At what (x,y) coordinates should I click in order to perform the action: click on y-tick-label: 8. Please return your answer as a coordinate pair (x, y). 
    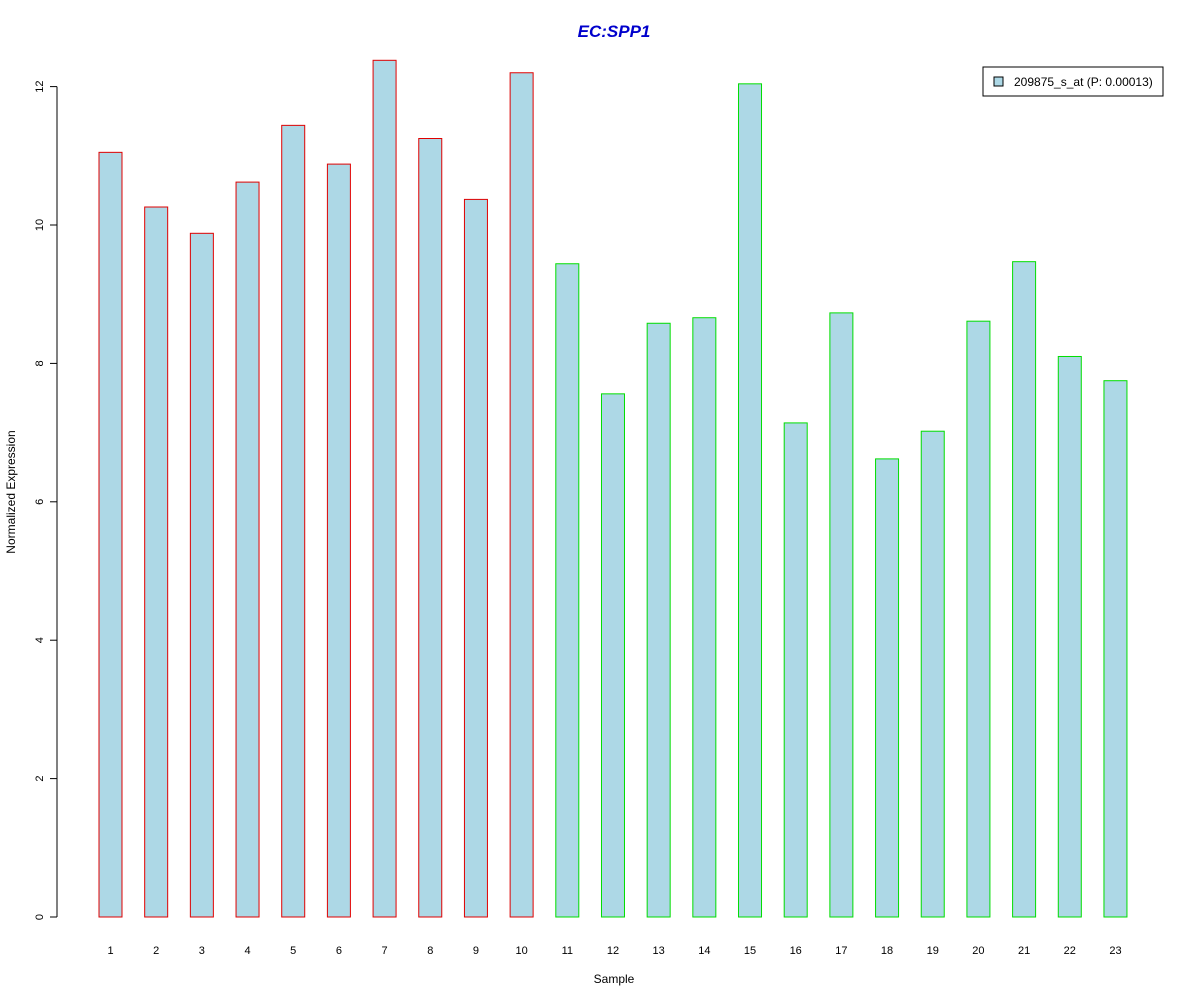
    Looking at the image, I should click on (40, 363).